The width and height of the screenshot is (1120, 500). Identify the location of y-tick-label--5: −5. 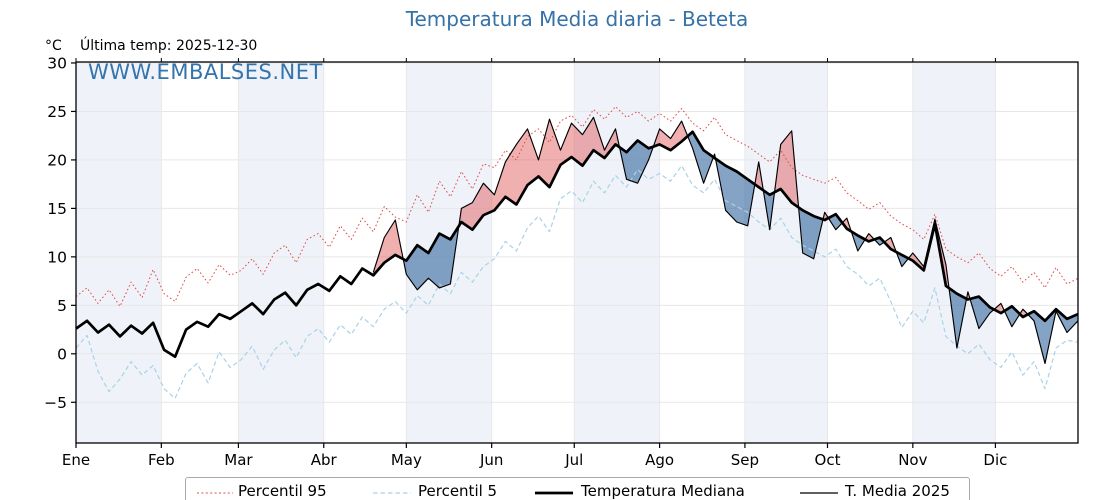
(55, 403).